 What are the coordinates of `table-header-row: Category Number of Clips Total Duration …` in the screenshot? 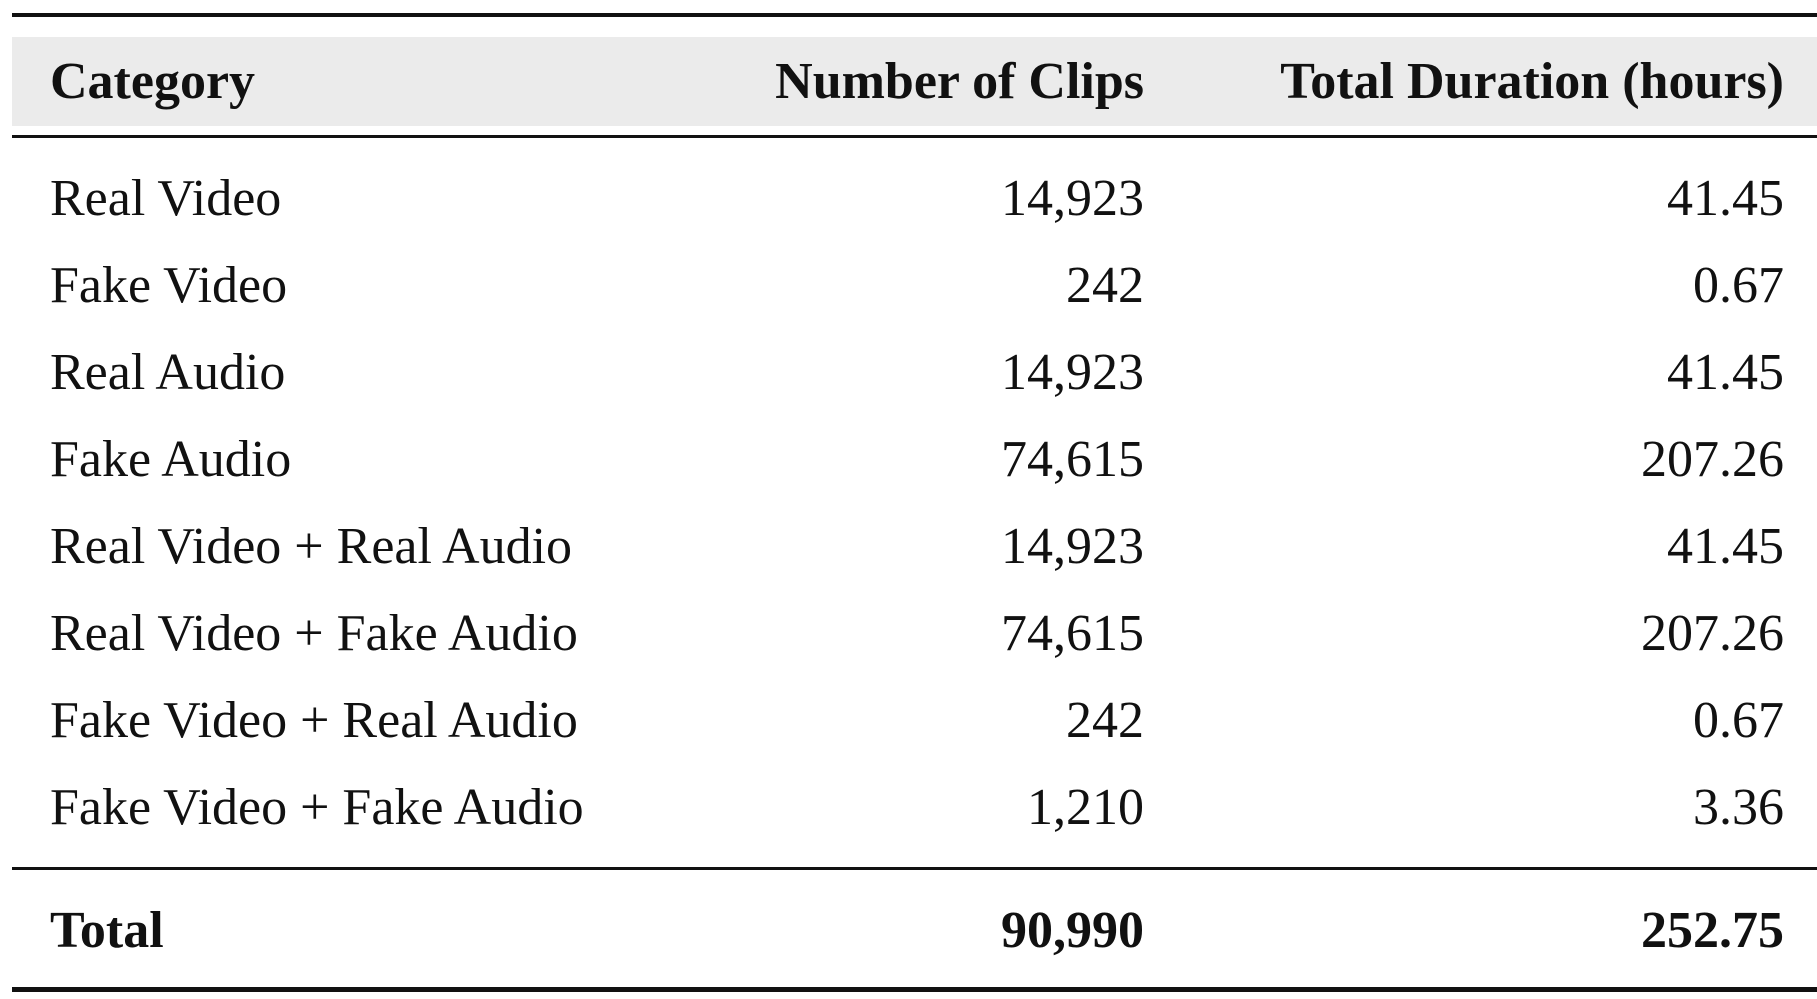 It's located at (914, 81).